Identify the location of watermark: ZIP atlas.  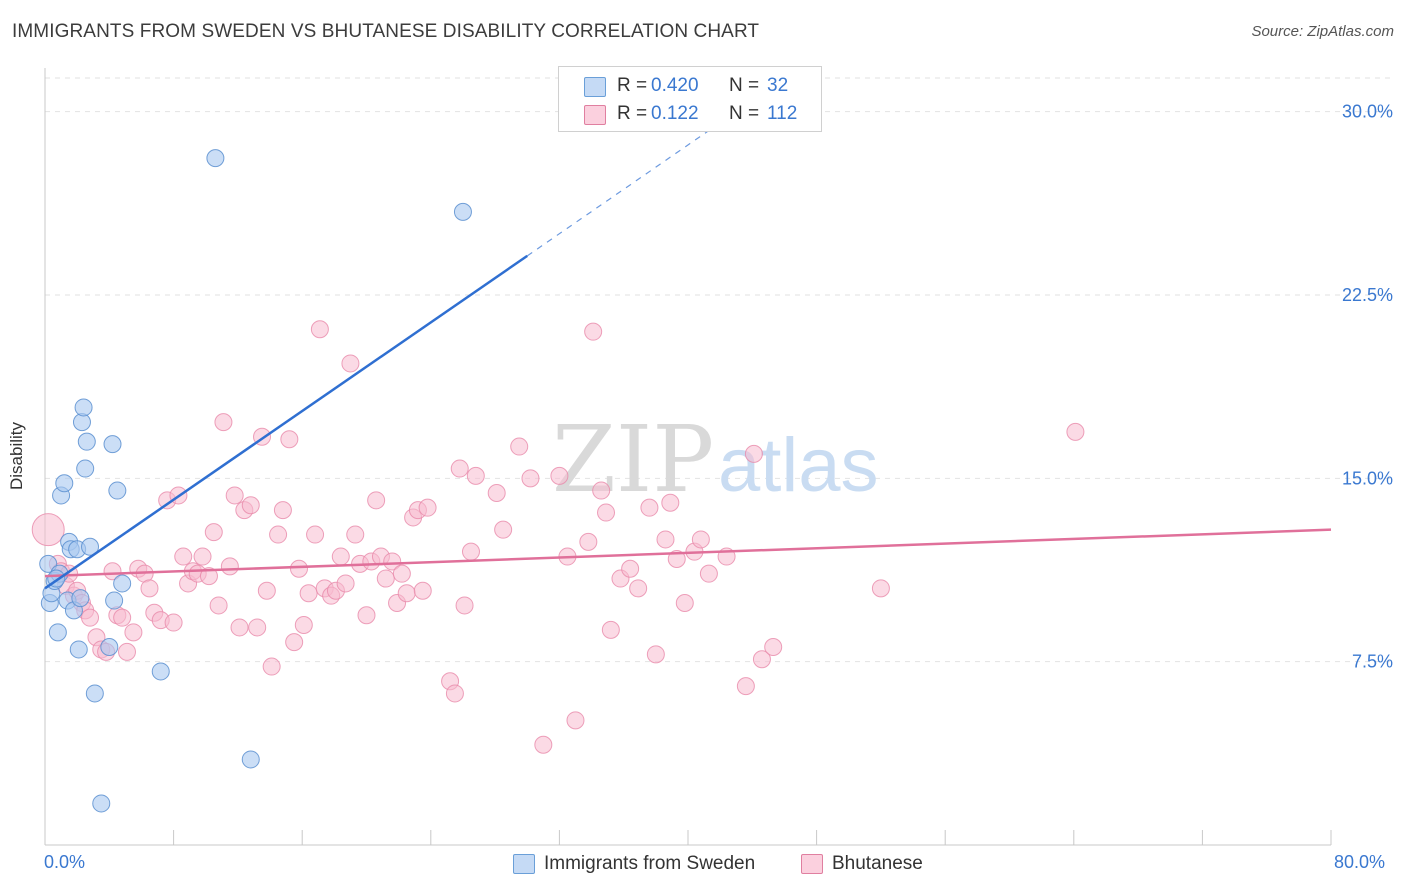
(715, 459).